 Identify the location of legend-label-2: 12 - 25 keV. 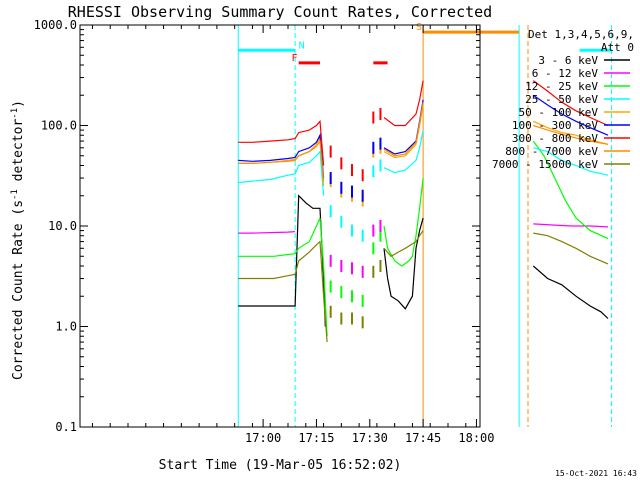
(561, 86).